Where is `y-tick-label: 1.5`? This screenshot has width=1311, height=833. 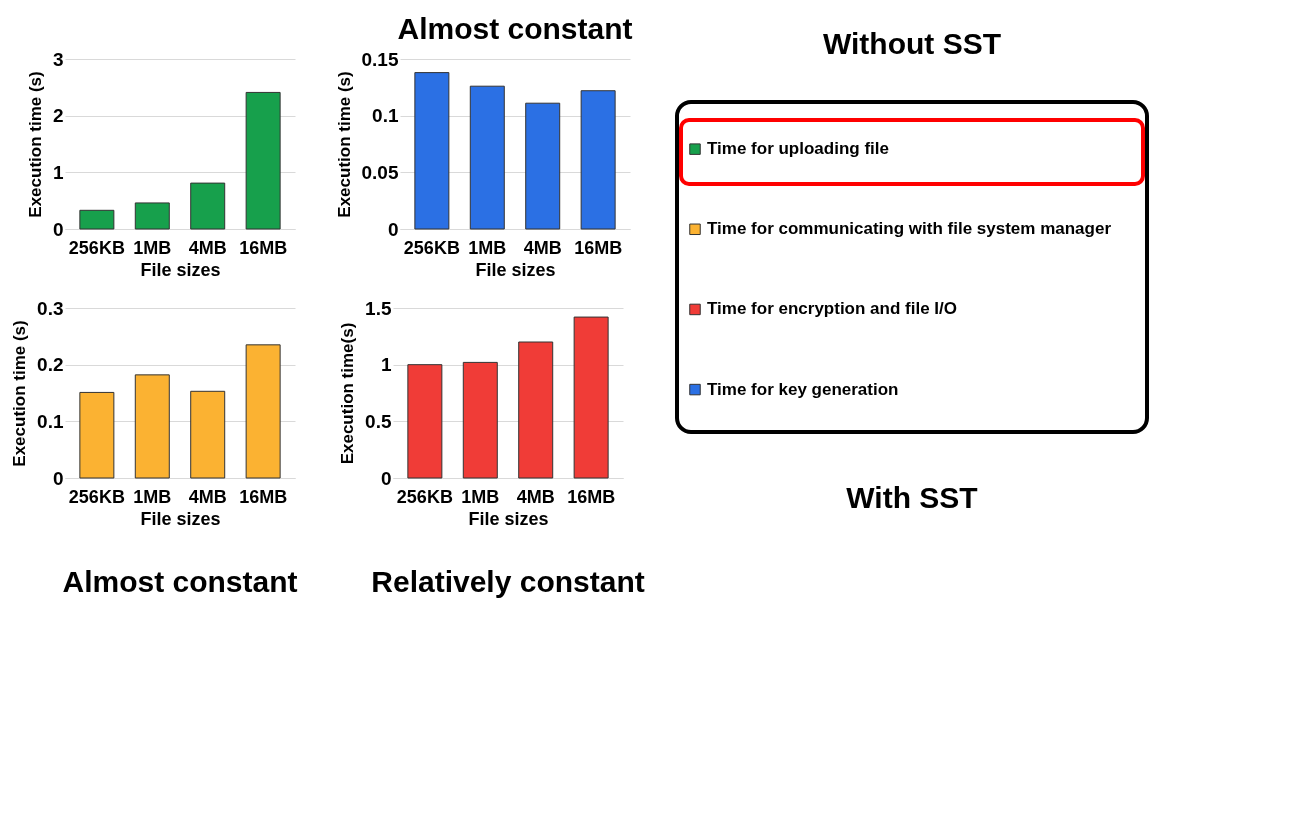 y-tick-label: 1.5 is located at coordinates (378, 308).